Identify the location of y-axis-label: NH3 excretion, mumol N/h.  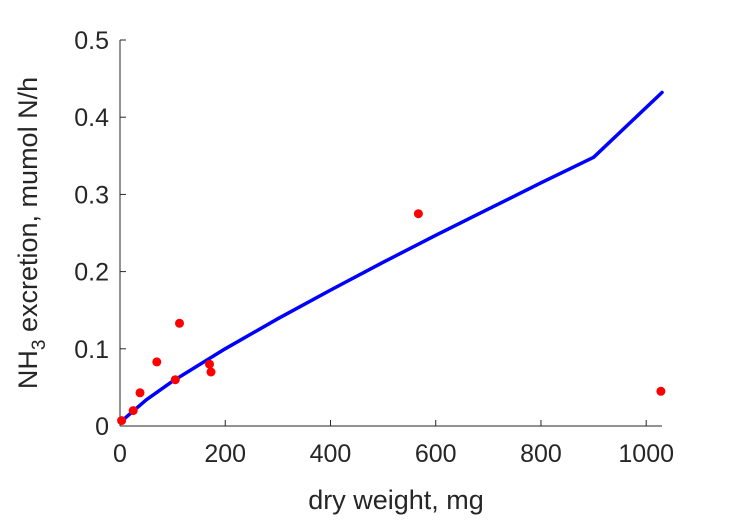
(31, 233).